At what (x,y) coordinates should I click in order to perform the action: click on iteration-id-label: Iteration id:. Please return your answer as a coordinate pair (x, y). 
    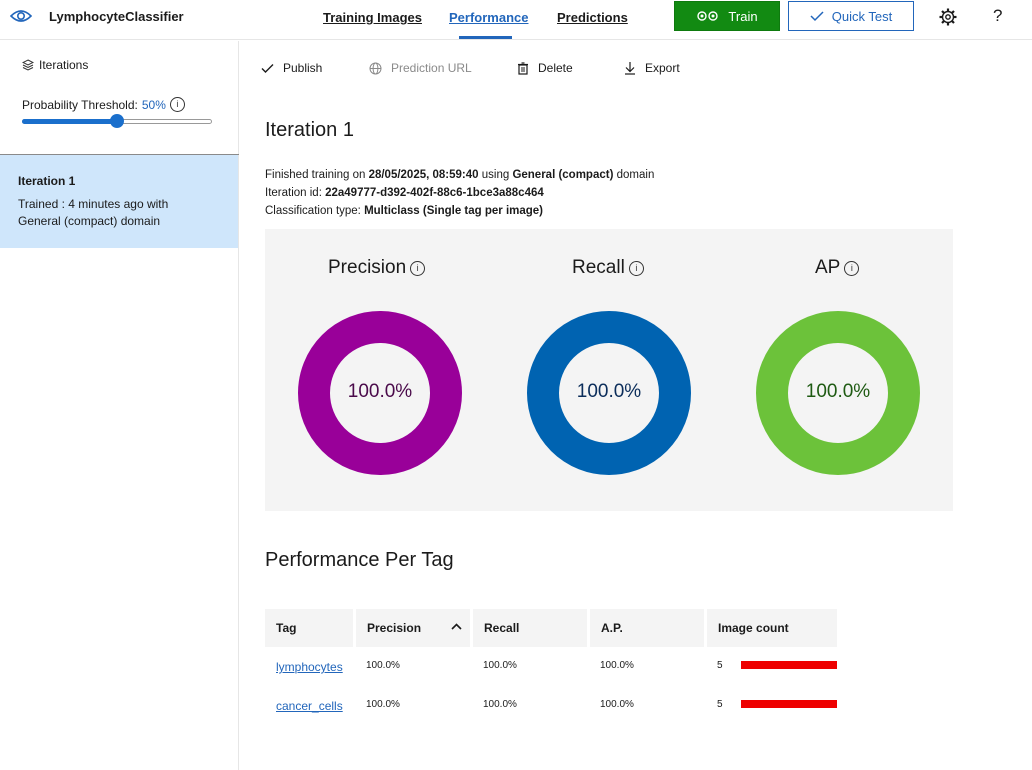
    Looking at the image, I should click on (295, 193).